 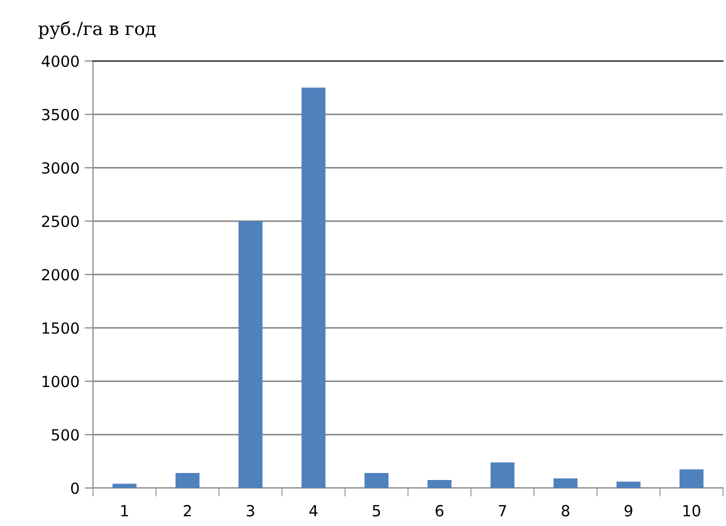 What do you see at coordinates (60, 222) in the screenshot?
I see `y-tick-label: 2500` at bounding box center [60, 222].